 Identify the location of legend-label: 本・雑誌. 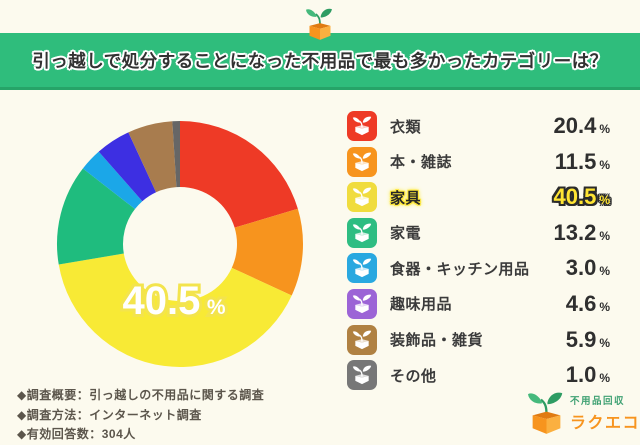
(421, 163).